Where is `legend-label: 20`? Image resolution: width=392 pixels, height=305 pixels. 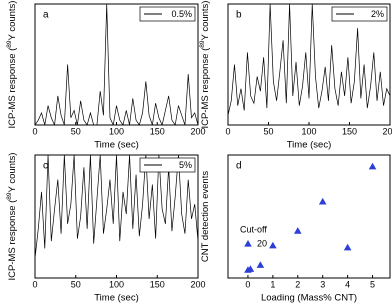
legend-label: 20 is located at coordinates (262, 243).